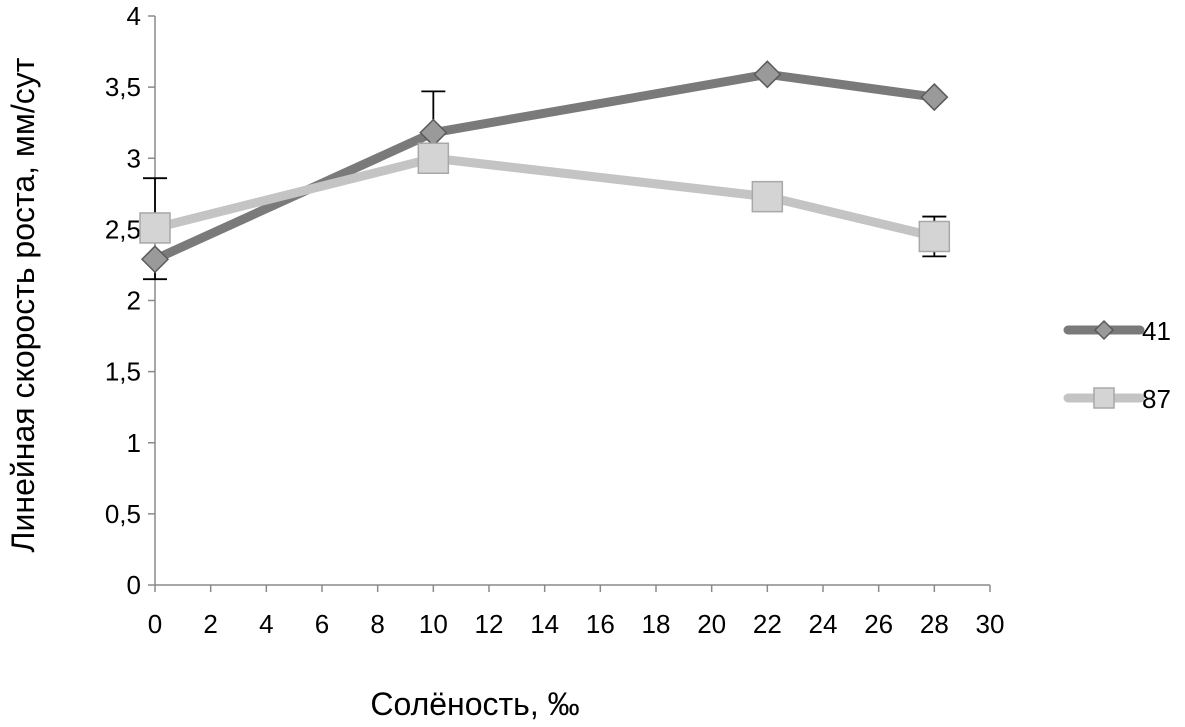  I want to click on x-tick-label: 26, so click(878, 624).